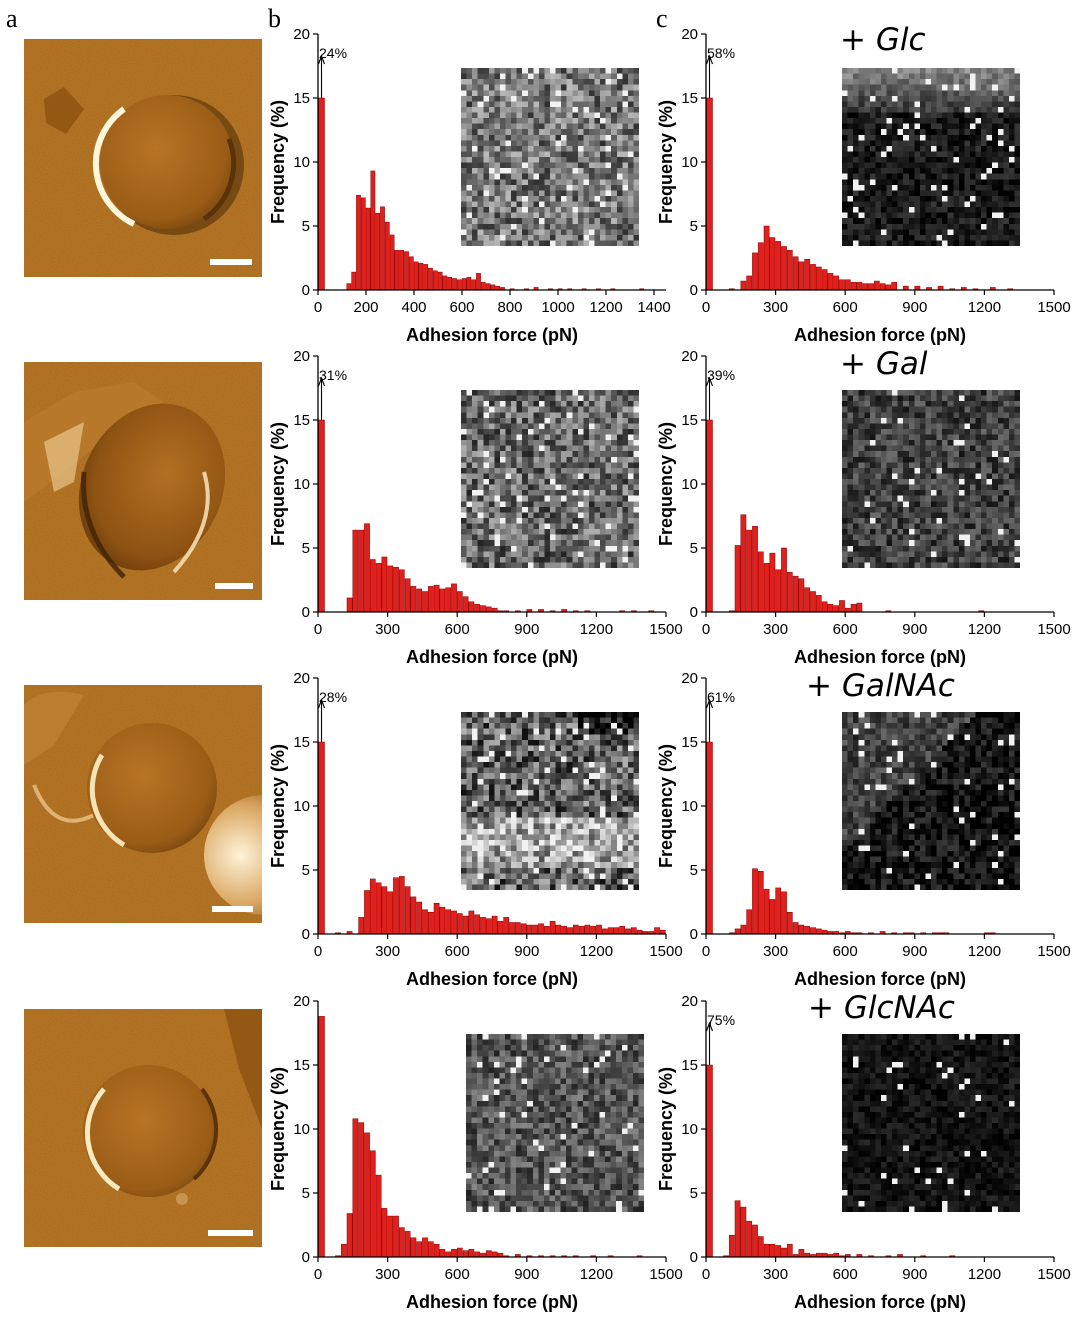 The width and height of the screenshot is (1074, 1318). Describe the element at coordinates (653, 307) in the screenshot. I see `x-tick-label: 1400` at that location.